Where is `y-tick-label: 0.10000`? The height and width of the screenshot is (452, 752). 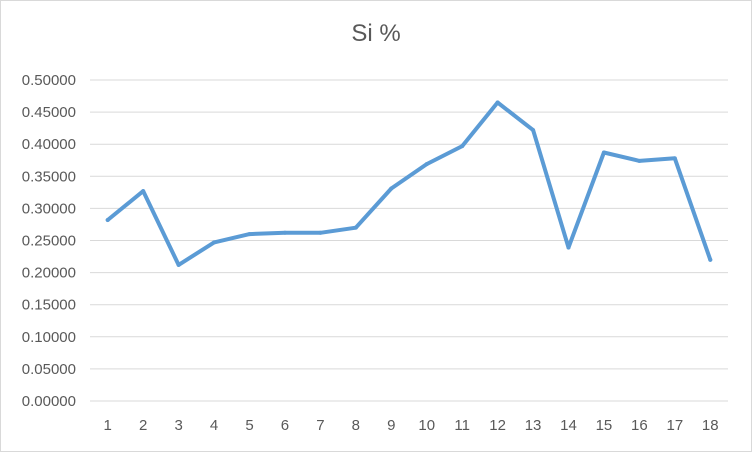 y-tick-label: 0.10000 is located at coordinates (49, 337).